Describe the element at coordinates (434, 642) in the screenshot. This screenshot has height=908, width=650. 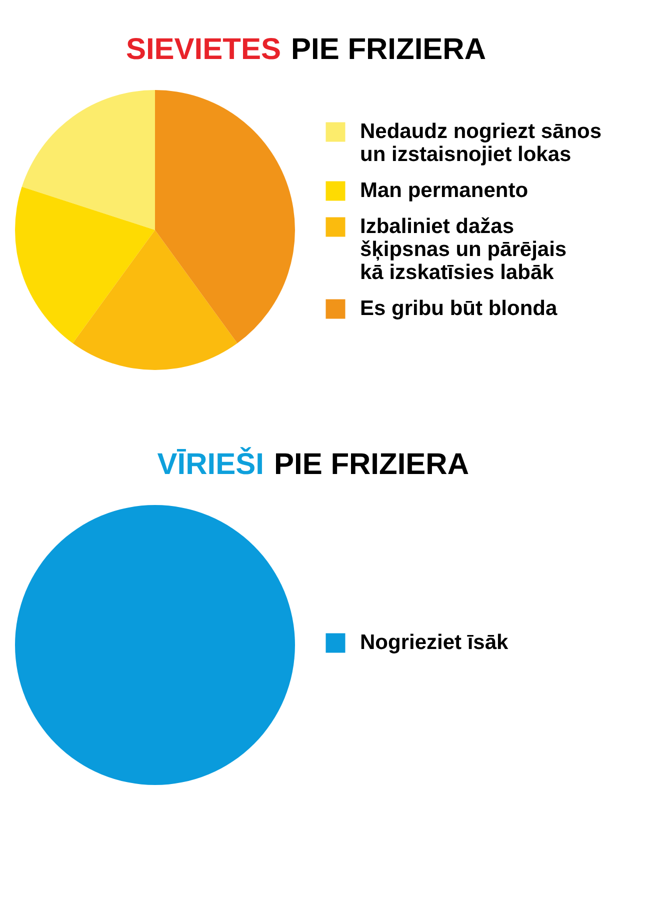
I see `legend-label: Nogrieziet īsāk` at that location.